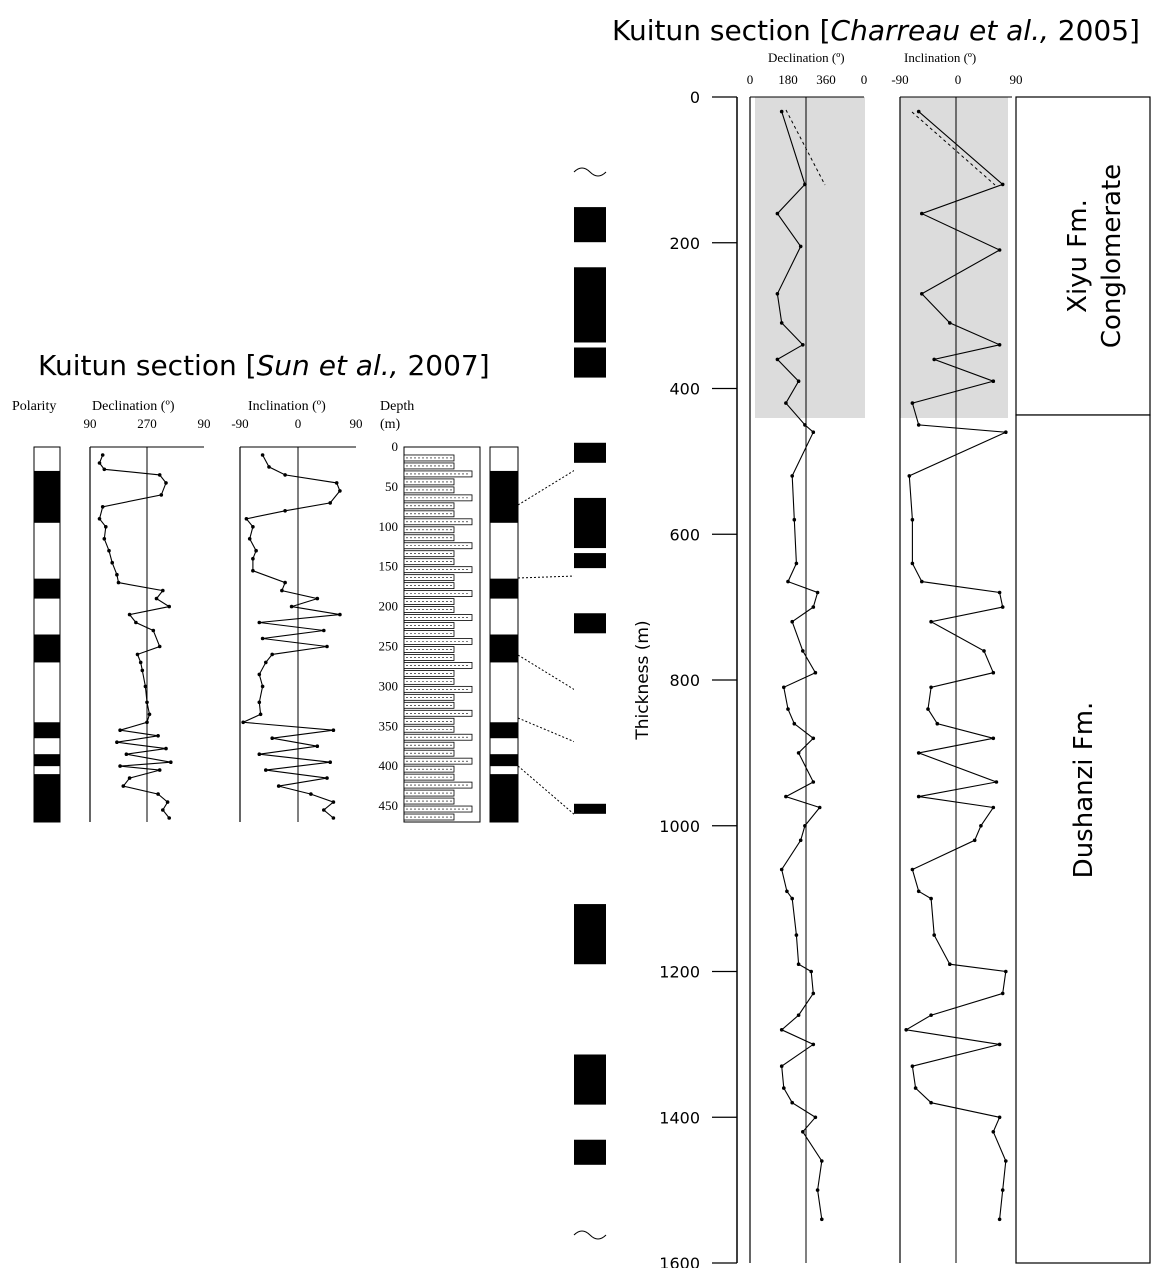 The height and width of the screenshot is (1268, 1152). What do you see at coordinates (298, 423) in the screenshot?
I see `sun-inc-tick-label: 0` at bounding box center [298, 423].